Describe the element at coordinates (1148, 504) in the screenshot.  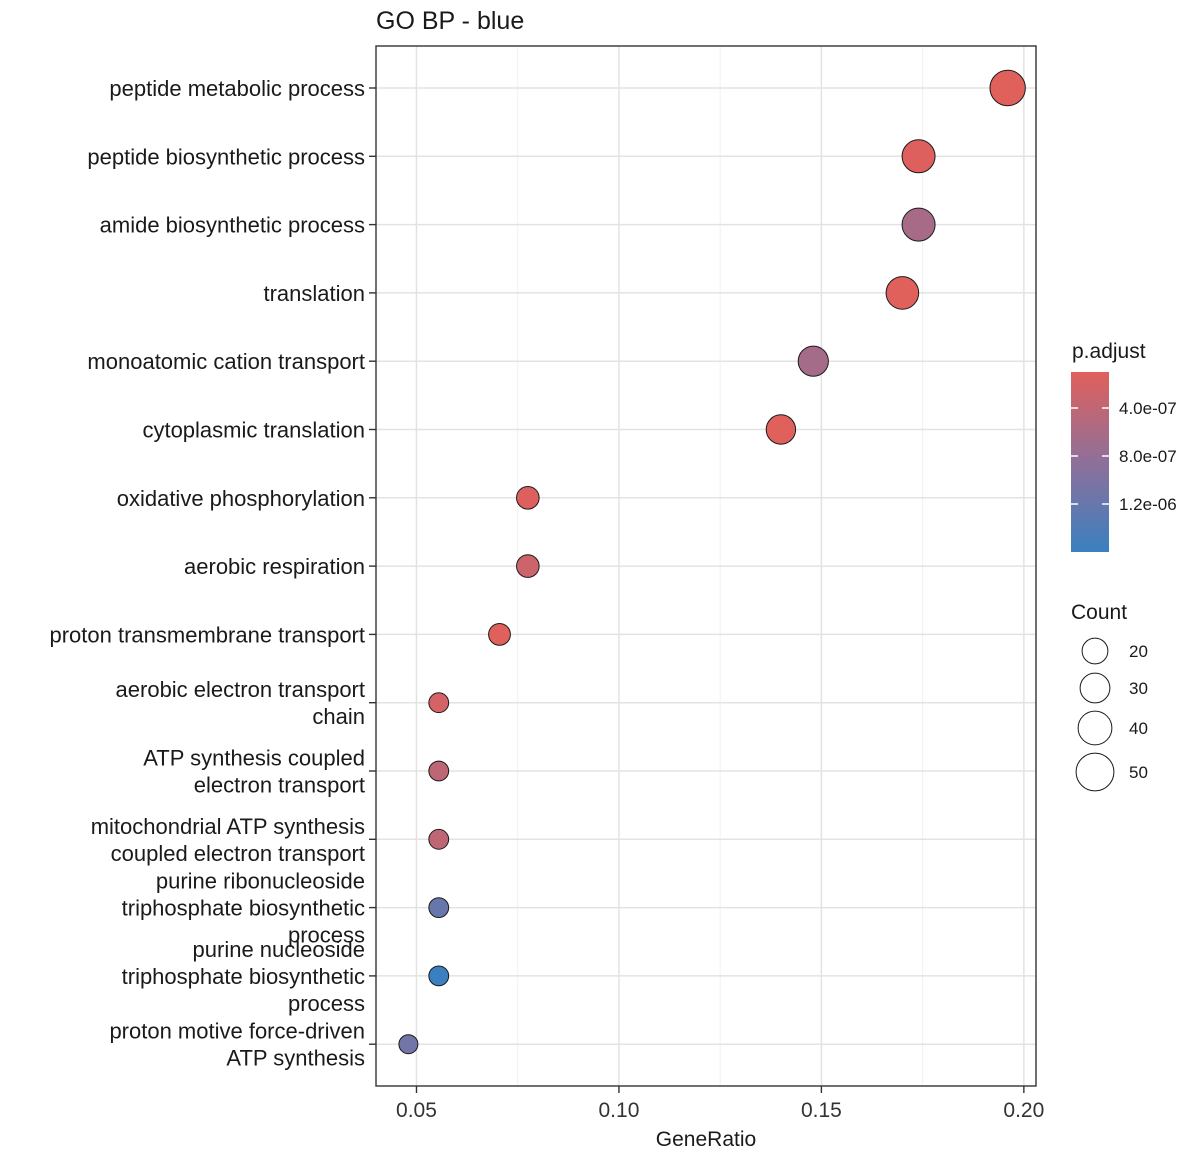
I see `color-tick-label: 1.2e-06` at that location.